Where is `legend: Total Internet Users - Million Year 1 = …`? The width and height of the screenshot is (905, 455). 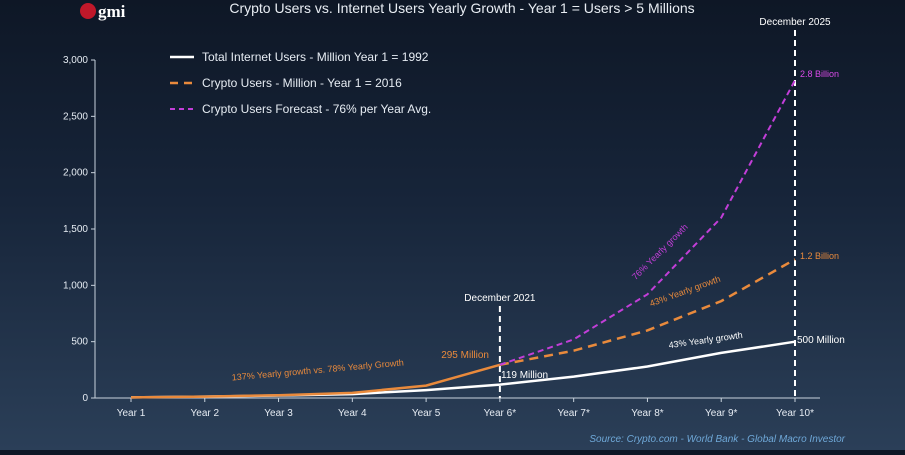
legend: Total Internet Users - Million Year 1 = … is located at coordinates (300, 83).